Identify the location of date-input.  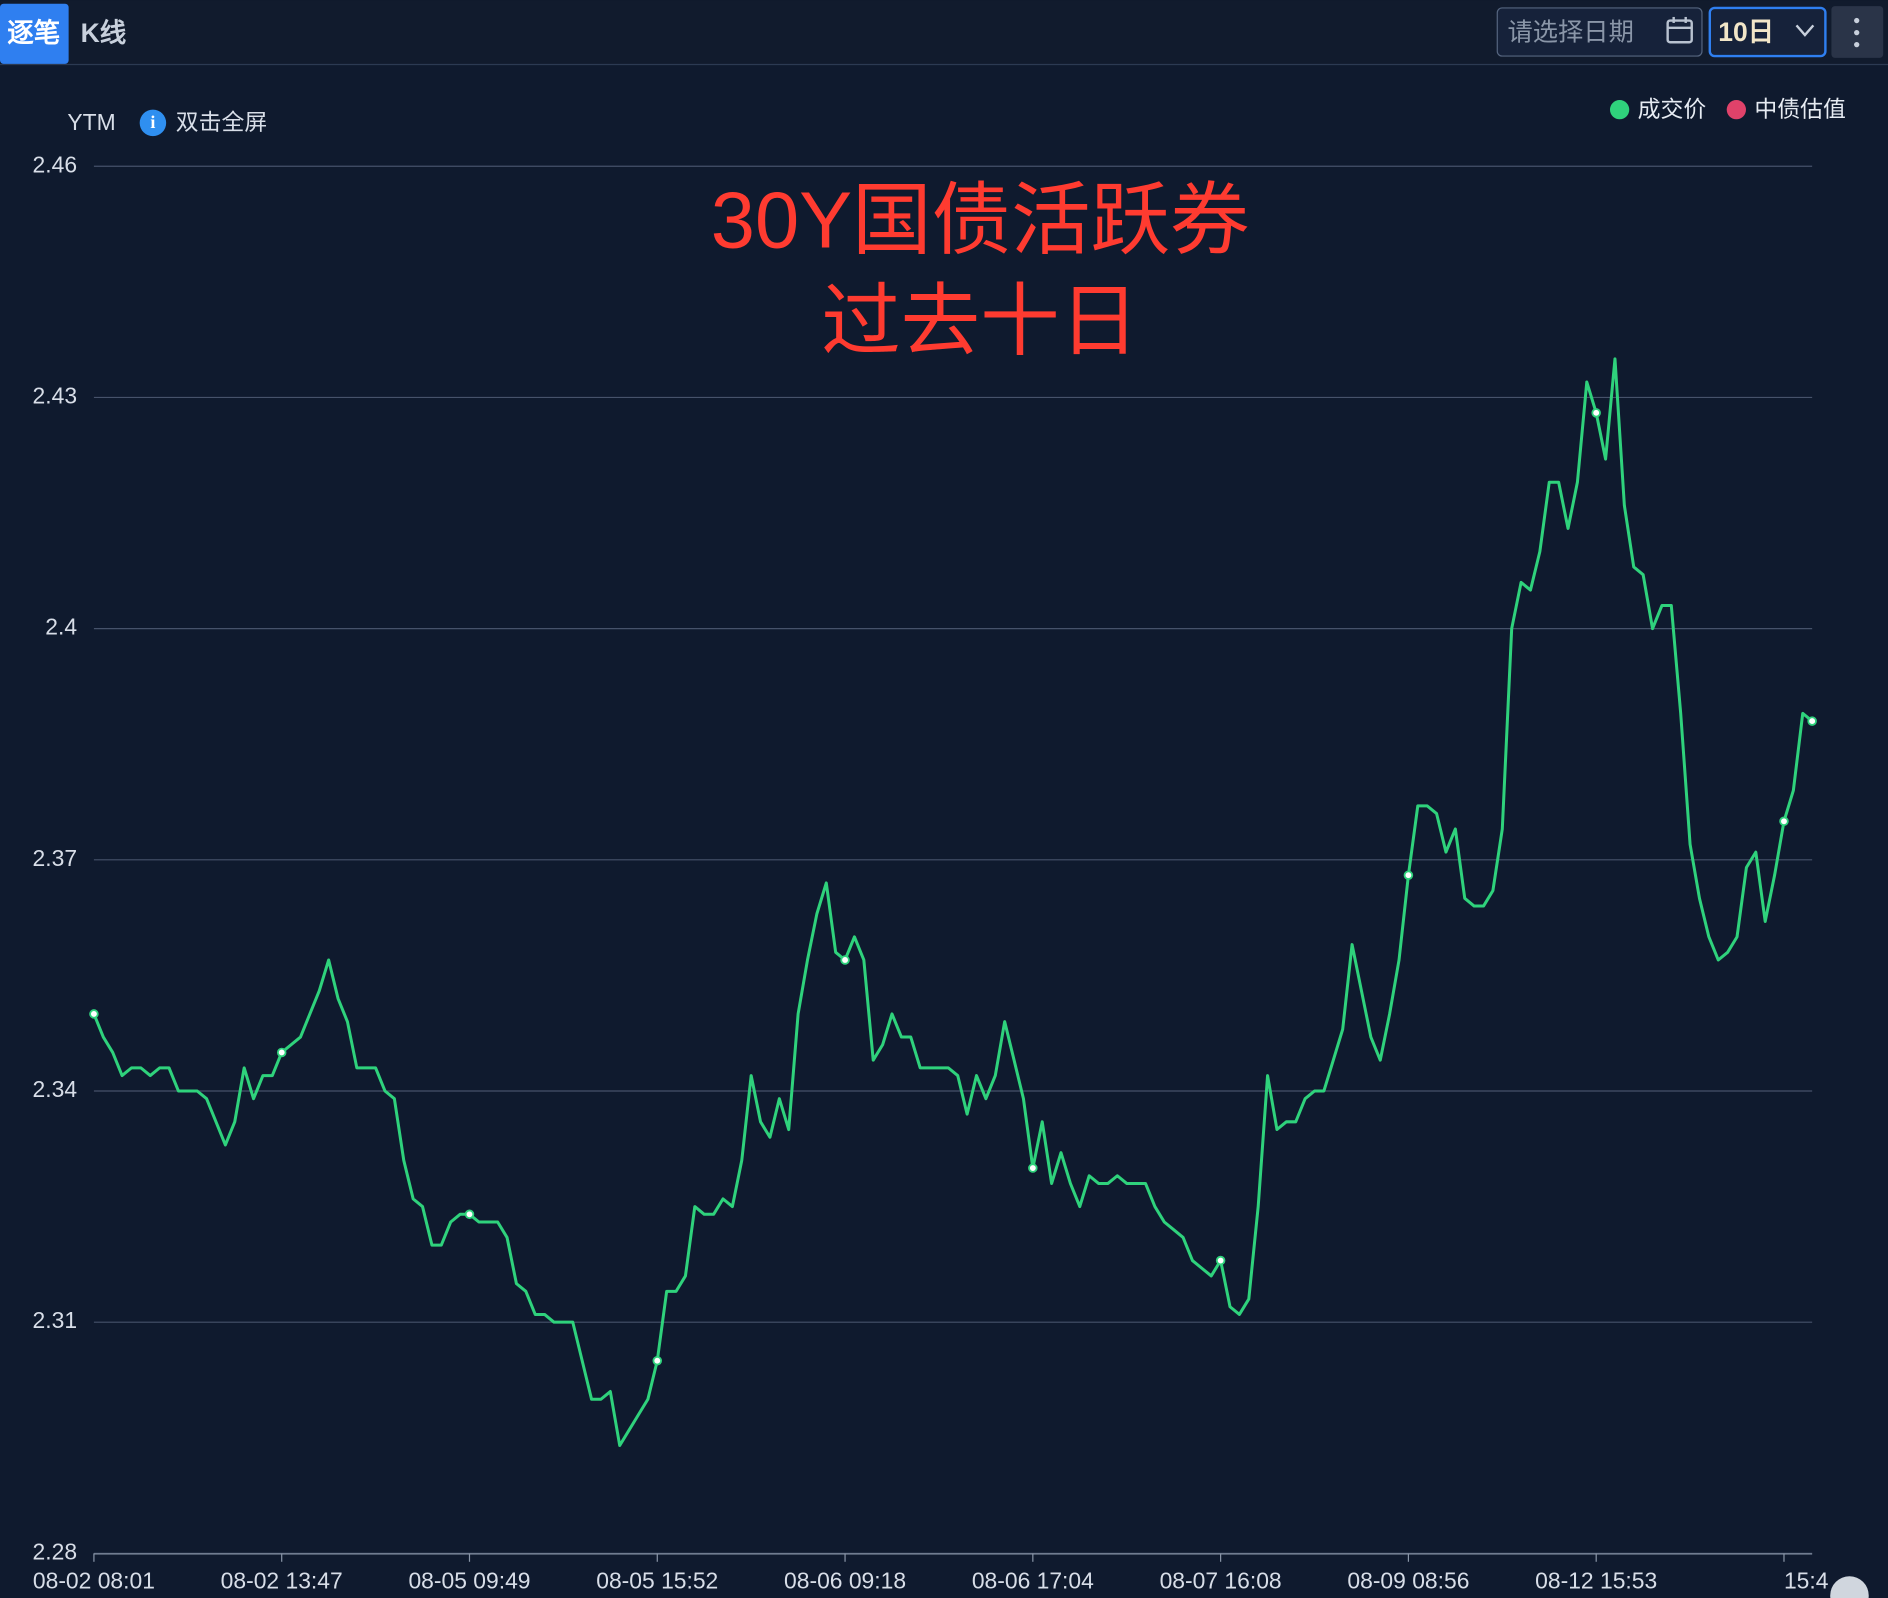
(1599, 32).